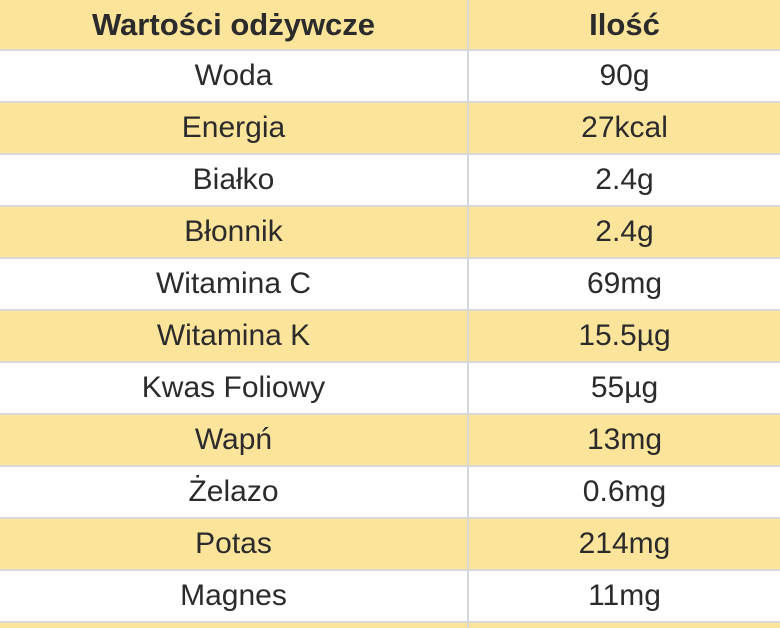 The image size is (780, 628). Describe the element at coordinates (234, 624) in the screenshot. I see `nutrient-name-cell` at that location.